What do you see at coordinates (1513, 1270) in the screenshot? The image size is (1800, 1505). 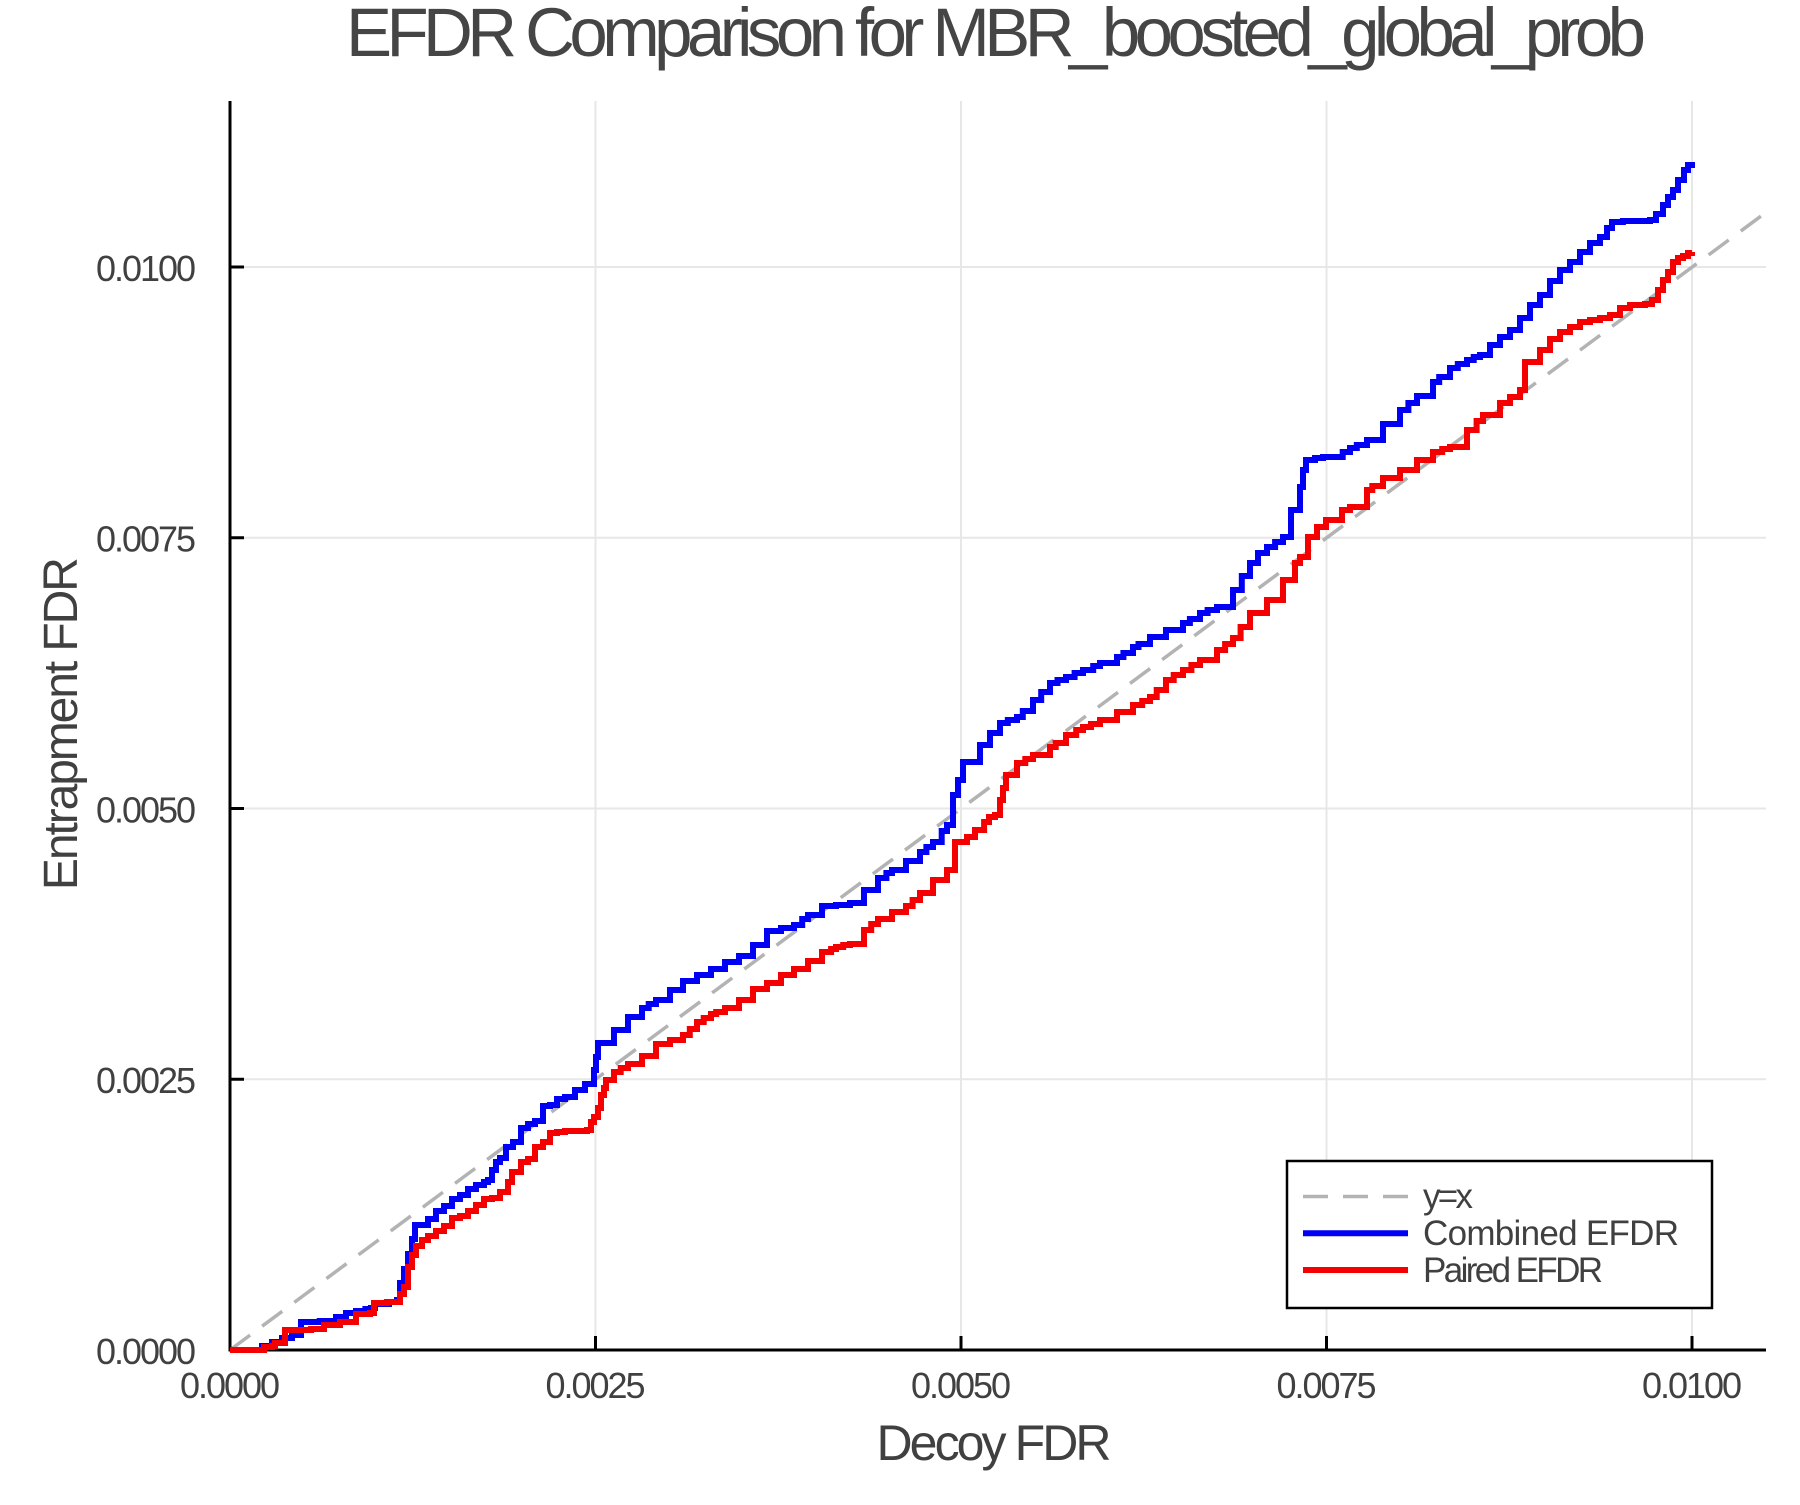 I see `svg-text: Paired EFDR` at bounding box center [1513, 1270].